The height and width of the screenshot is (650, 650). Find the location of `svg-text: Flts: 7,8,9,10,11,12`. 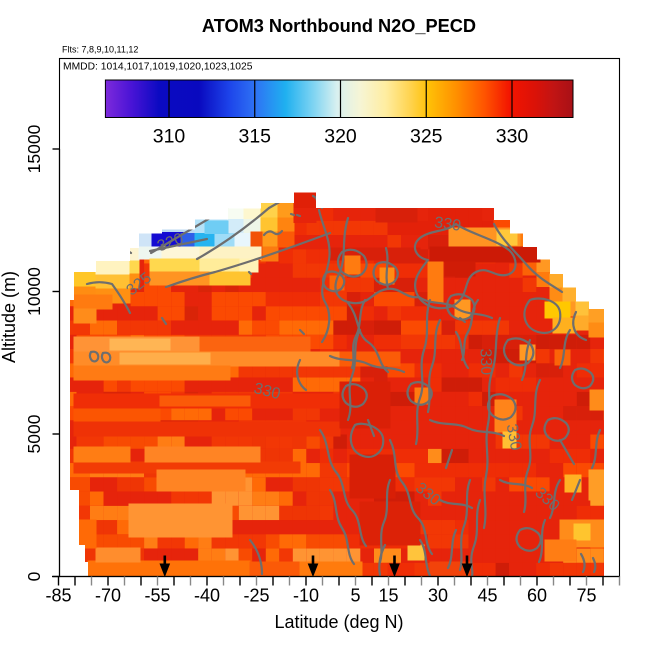

svg-text: Flts: 7,8,9,10,11,12 is located at coordinates (100, 50).